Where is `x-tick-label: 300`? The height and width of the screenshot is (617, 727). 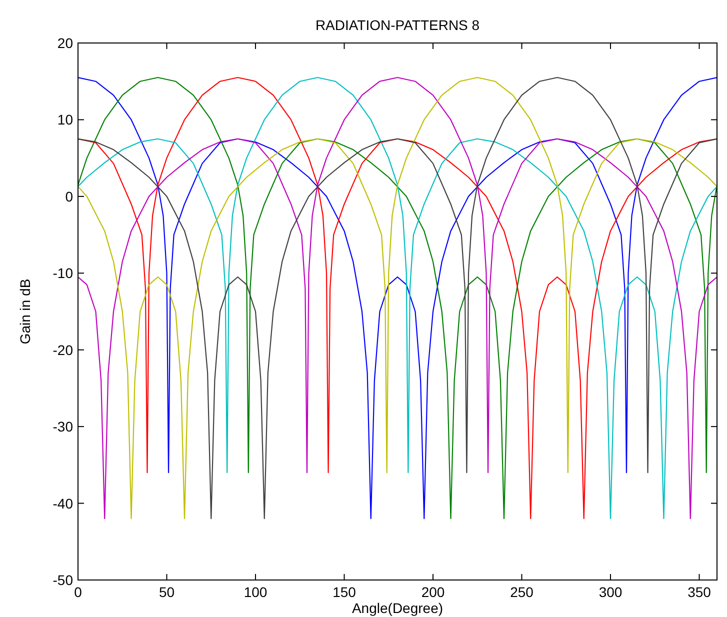
x-tick-label: 300 is located at coordinates (610, 592).